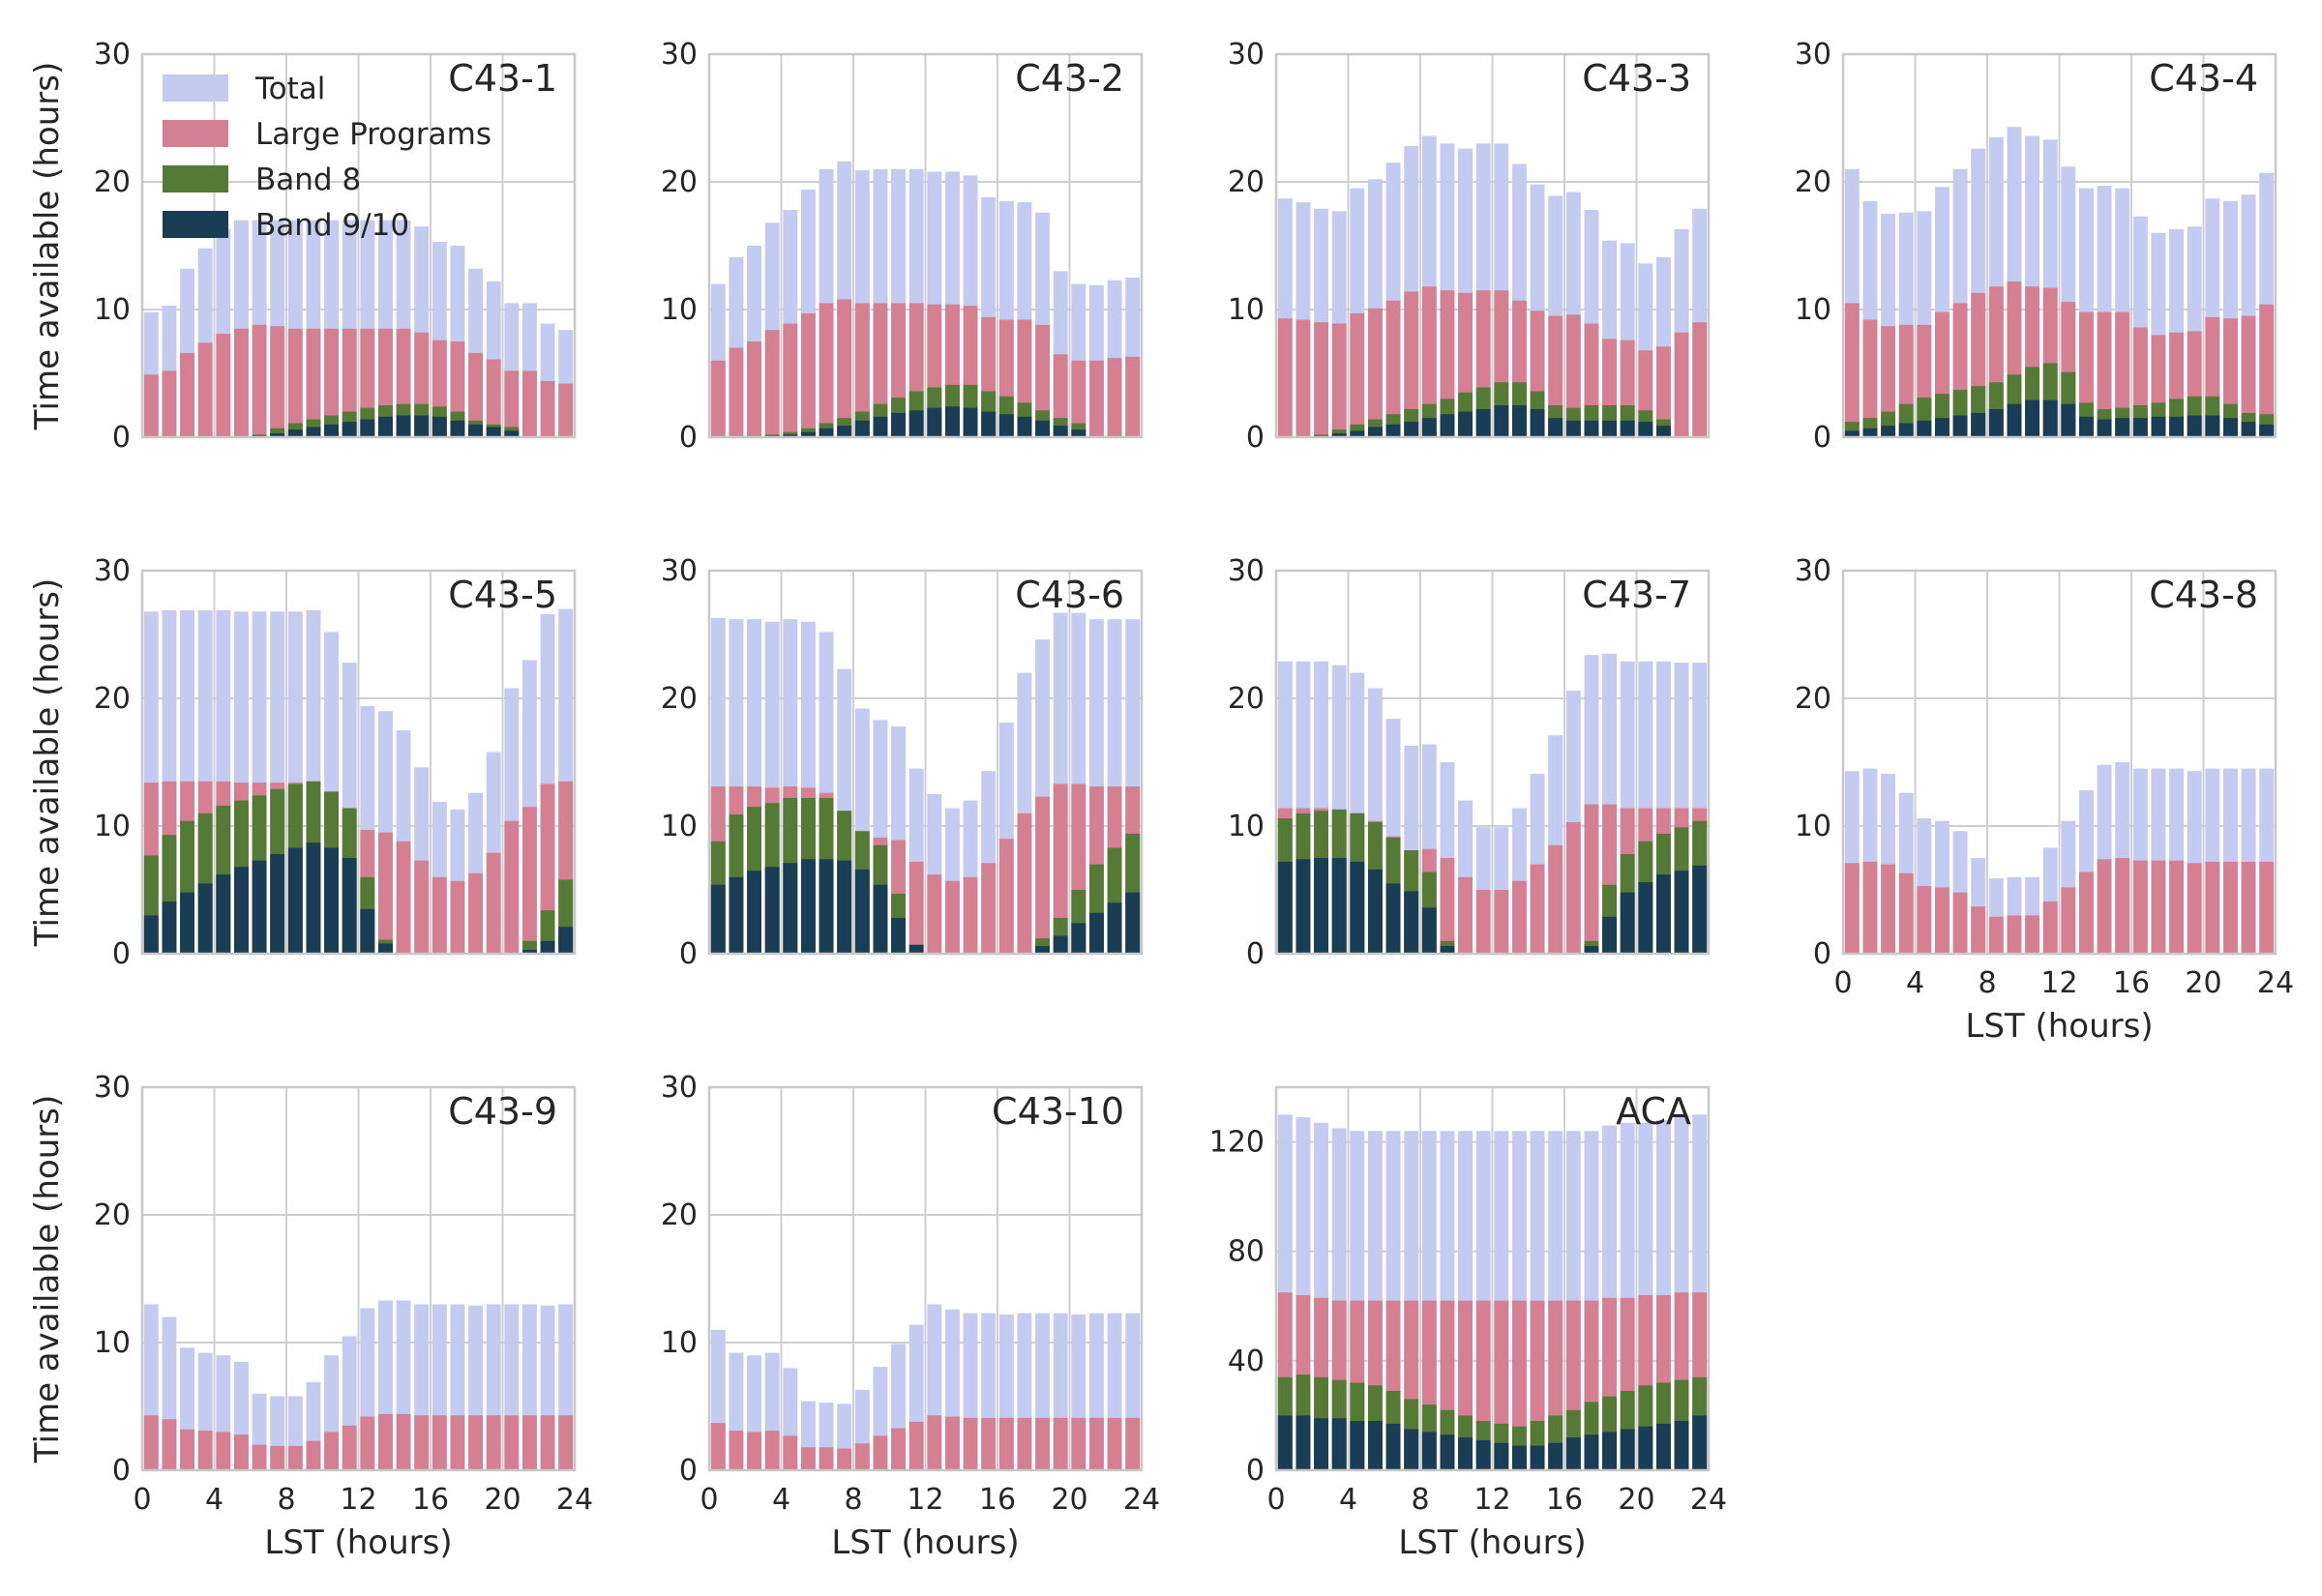 The image size is (2322, 1596). What do you see at coordinates (308, 180) in the screenshot?
I see `legend-label: Band 8` at bounding box center [308, 180].